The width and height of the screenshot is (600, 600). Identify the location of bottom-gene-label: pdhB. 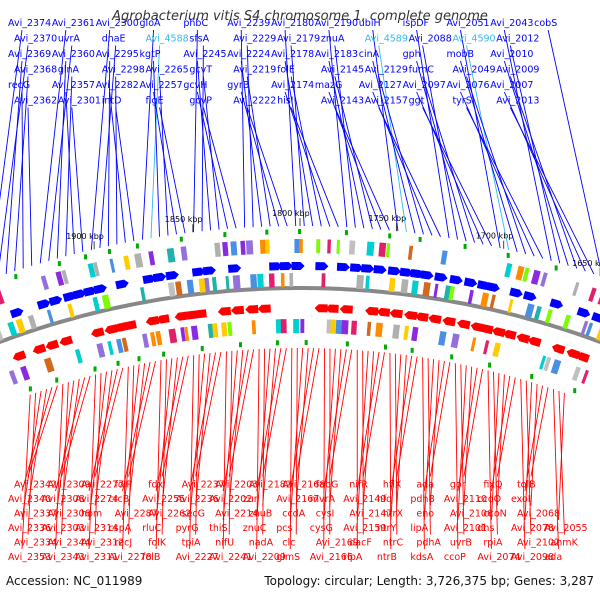
(422, 499).